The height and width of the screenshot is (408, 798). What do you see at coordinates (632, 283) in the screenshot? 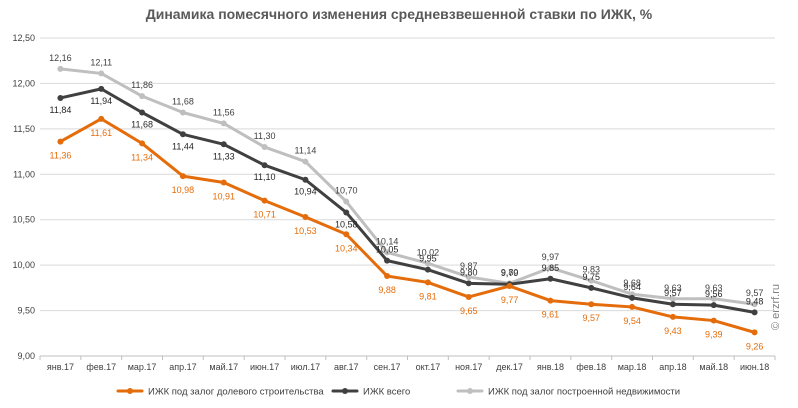
I see `data-label: 9,68` at bounding box center [632, 283].